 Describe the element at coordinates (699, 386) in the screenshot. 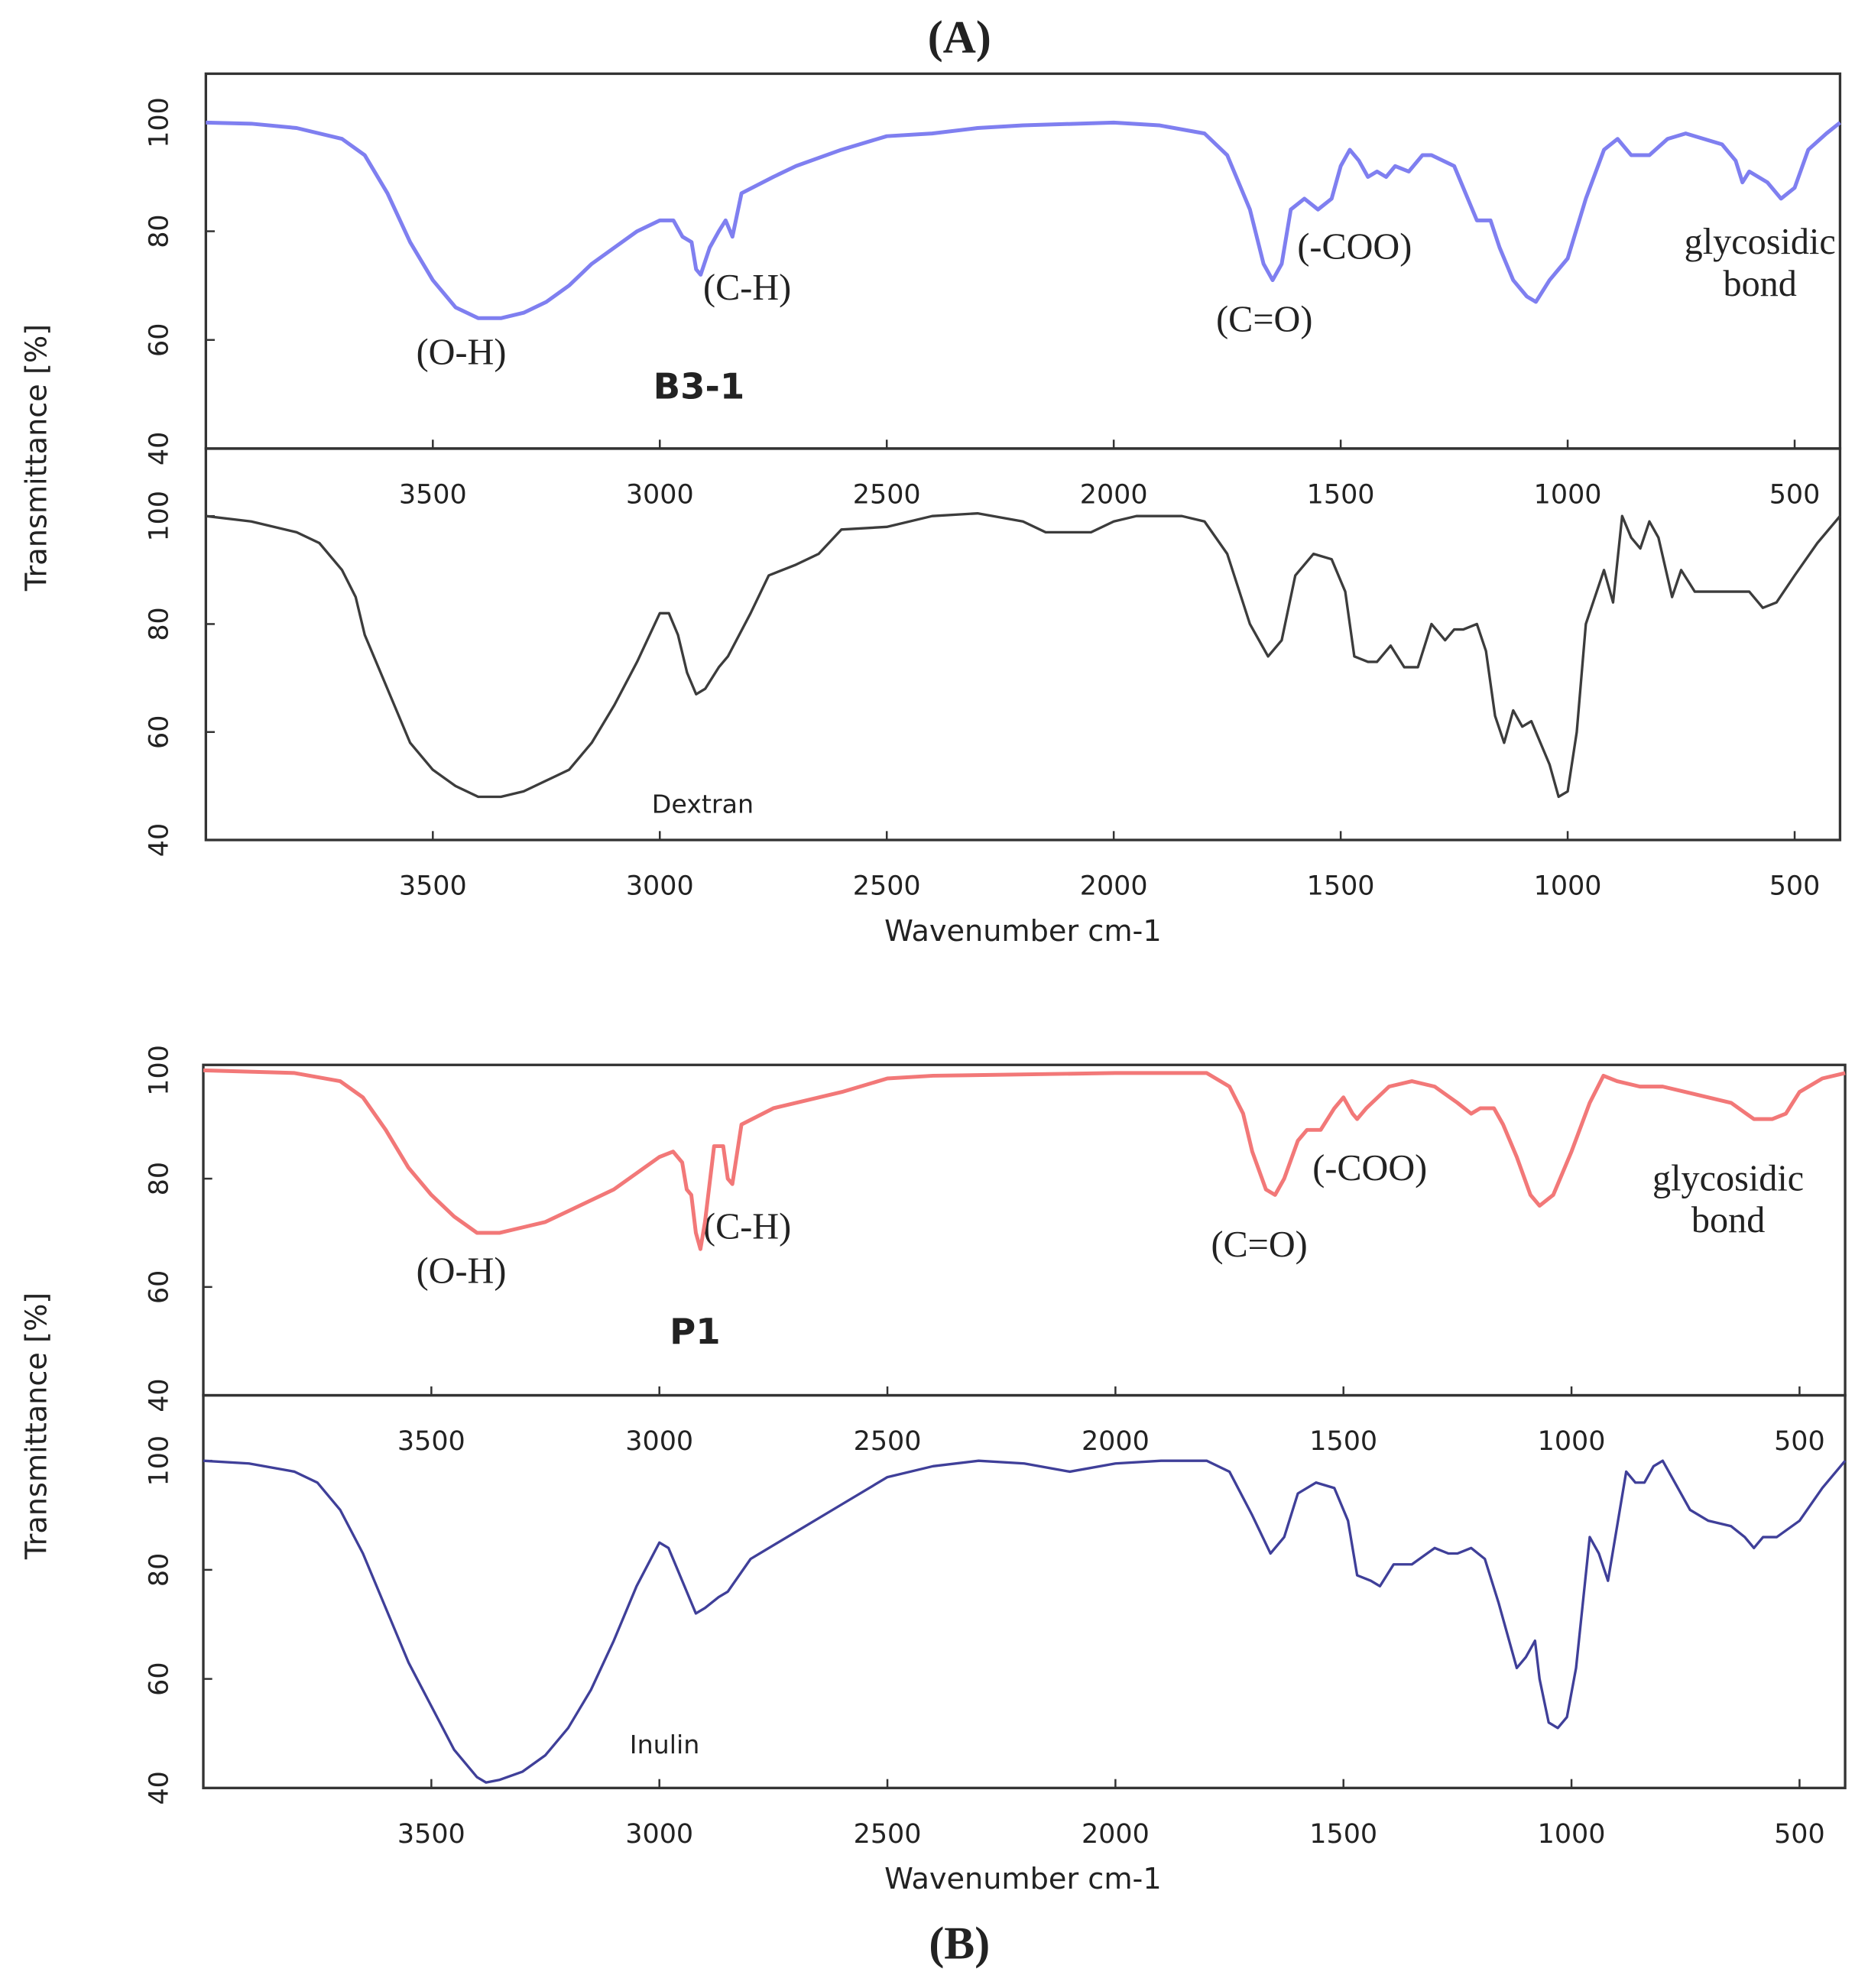

I see `series-label: B3-1` at that location.